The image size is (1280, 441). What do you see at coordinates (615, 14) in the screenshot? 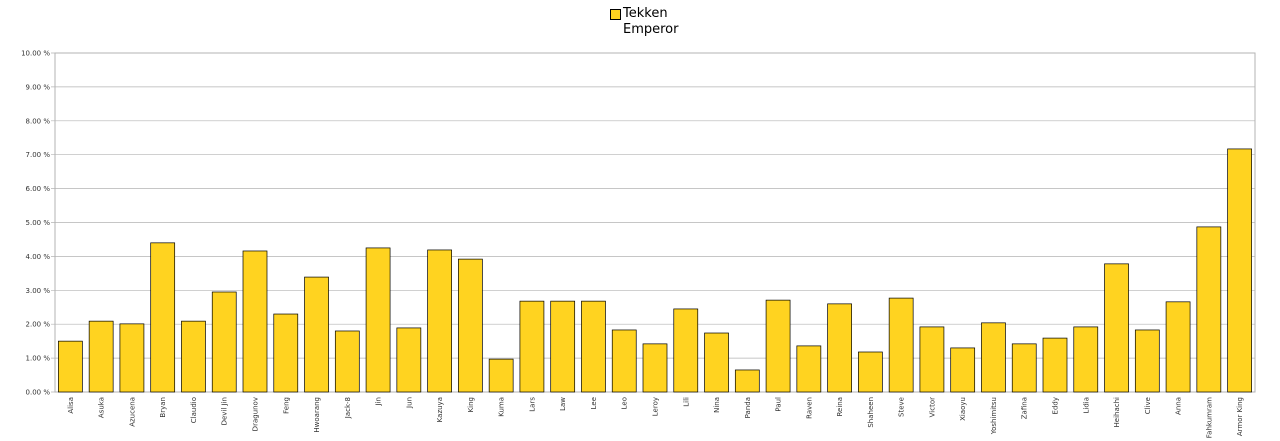
I see `legend-swatch` at bounding box center [615, 14].